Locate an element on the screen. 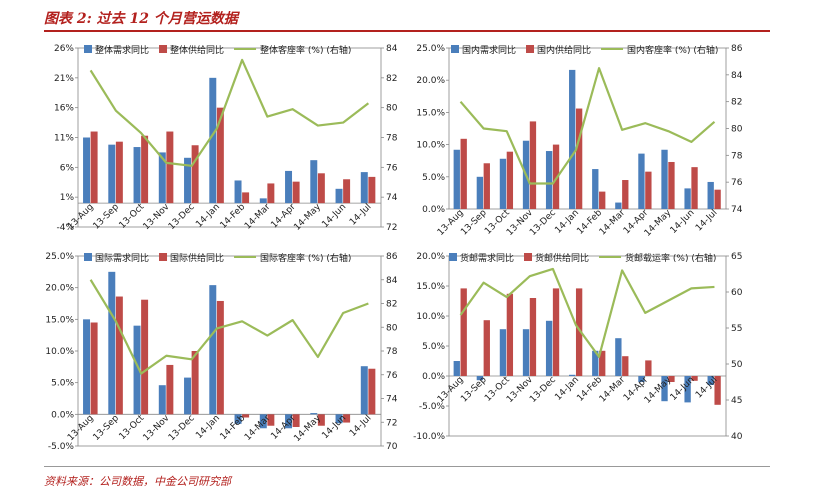 This screenshot has width=817, height=500. bottom-rule is located at coordinates (407, 466).